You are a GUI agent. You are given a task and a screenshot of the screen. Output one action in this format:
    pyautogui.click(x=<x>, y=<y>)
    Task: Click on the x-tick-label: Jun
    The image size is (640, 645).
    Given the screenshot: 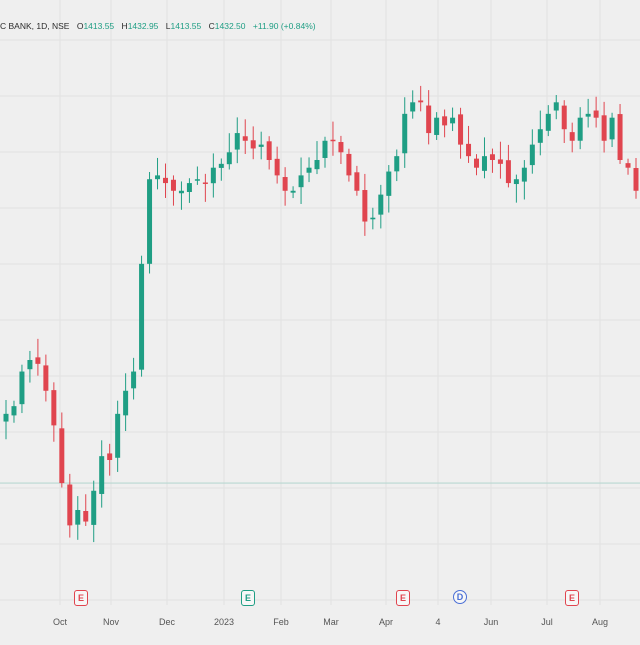 What is the action you would take?
    pyautogui.click(x=491, y=622)
    